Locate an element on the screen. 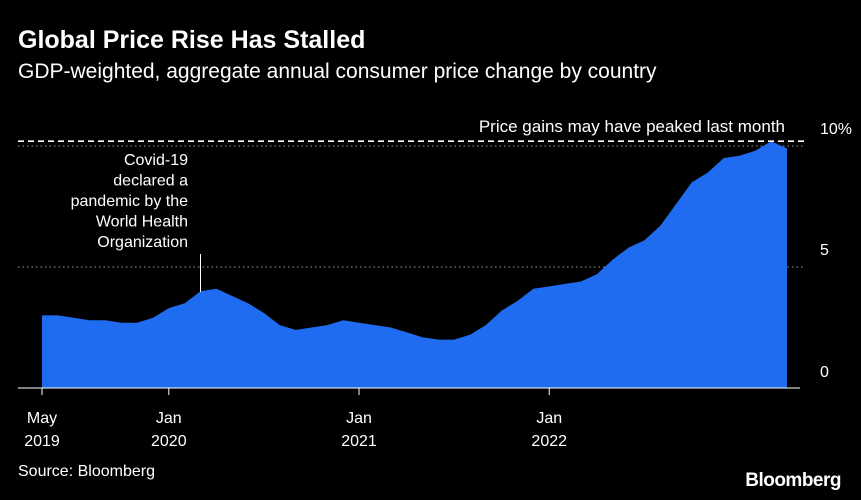 The height and width of the screenshot is (500, 861). covid-annotation-line-2: pandemic by the is located at coordinates (130, 201).